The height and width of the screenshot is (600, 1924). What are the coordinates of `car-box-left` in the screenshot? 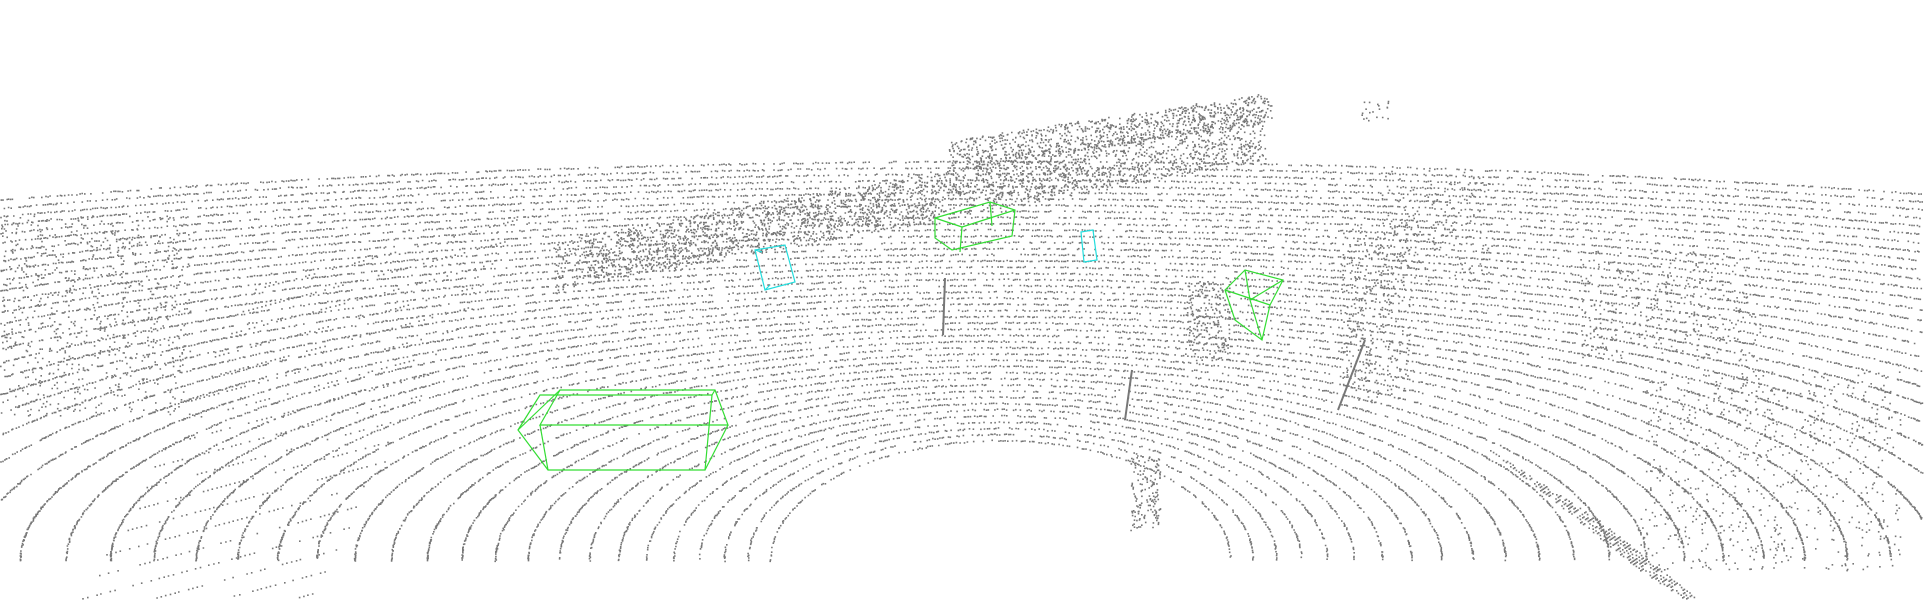 It's located at (623, 430).